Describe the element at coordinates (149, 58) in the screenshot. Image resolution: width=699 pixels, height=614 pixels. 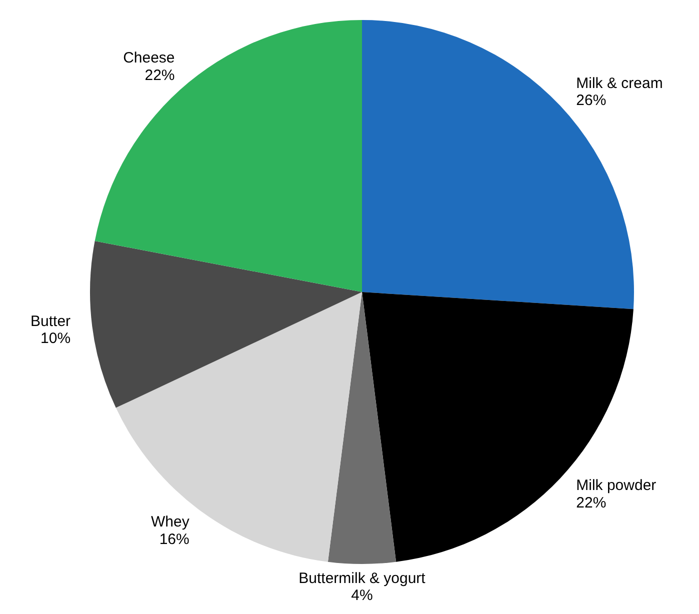
I see `slice-label: Cheese` at that location.